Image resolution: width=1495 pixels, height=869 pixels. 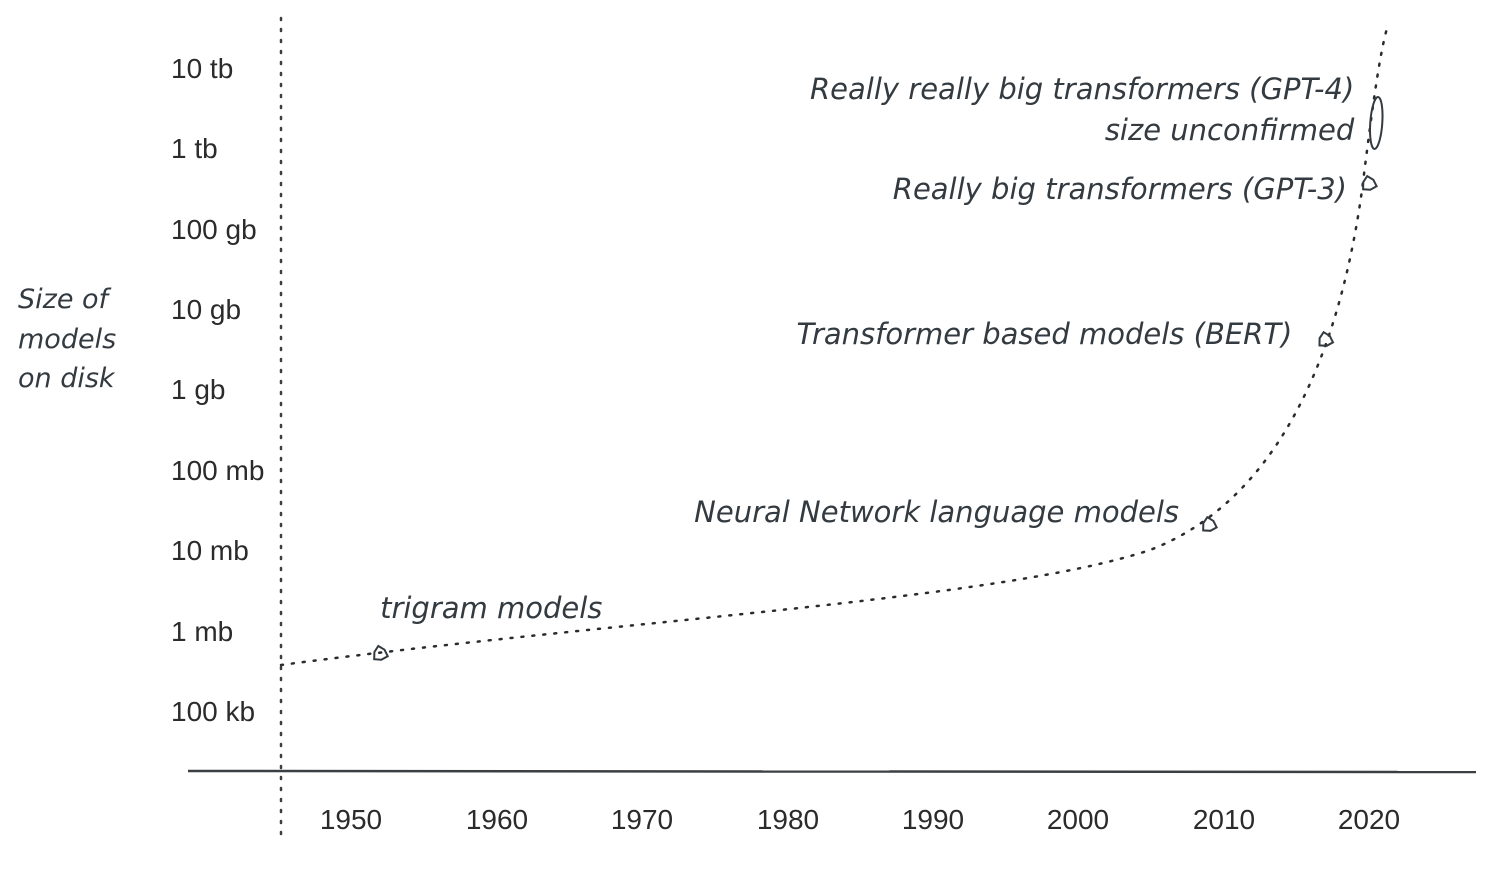 I want to click on x-tick-label: 1950, so click(x=351, y=819).